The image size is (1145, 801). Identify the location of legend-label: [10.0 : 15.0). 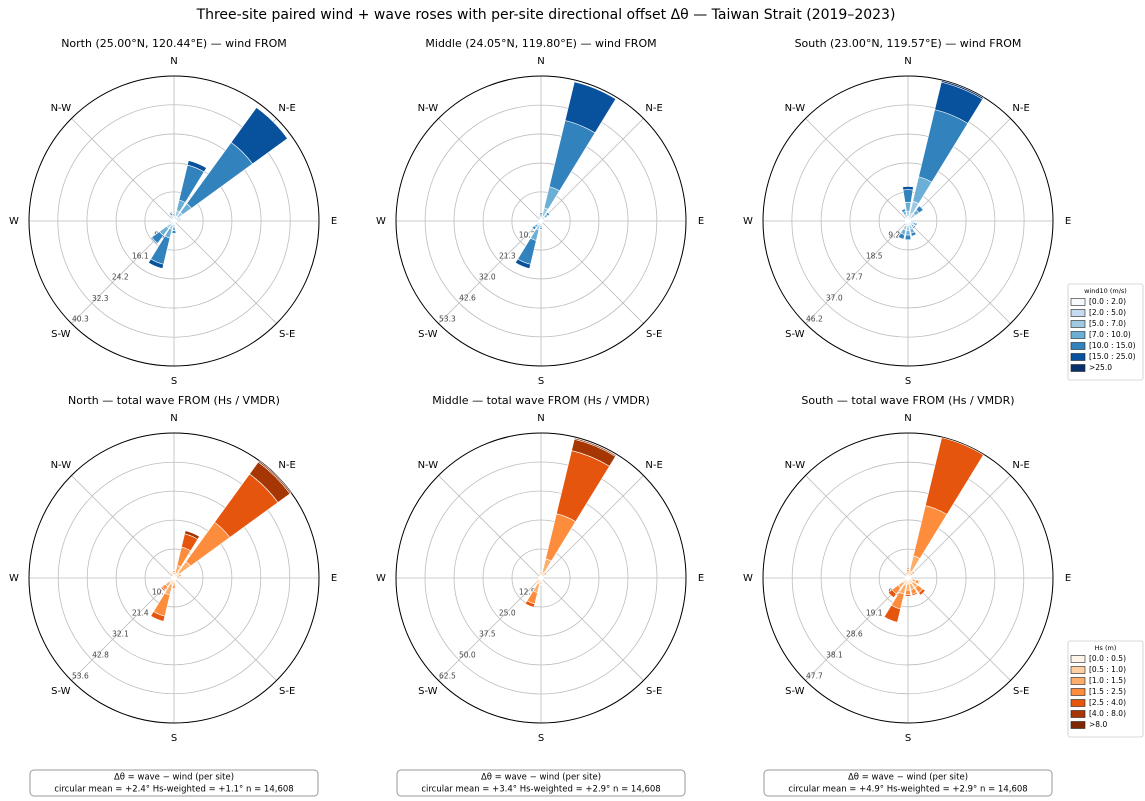
(1112, 345).